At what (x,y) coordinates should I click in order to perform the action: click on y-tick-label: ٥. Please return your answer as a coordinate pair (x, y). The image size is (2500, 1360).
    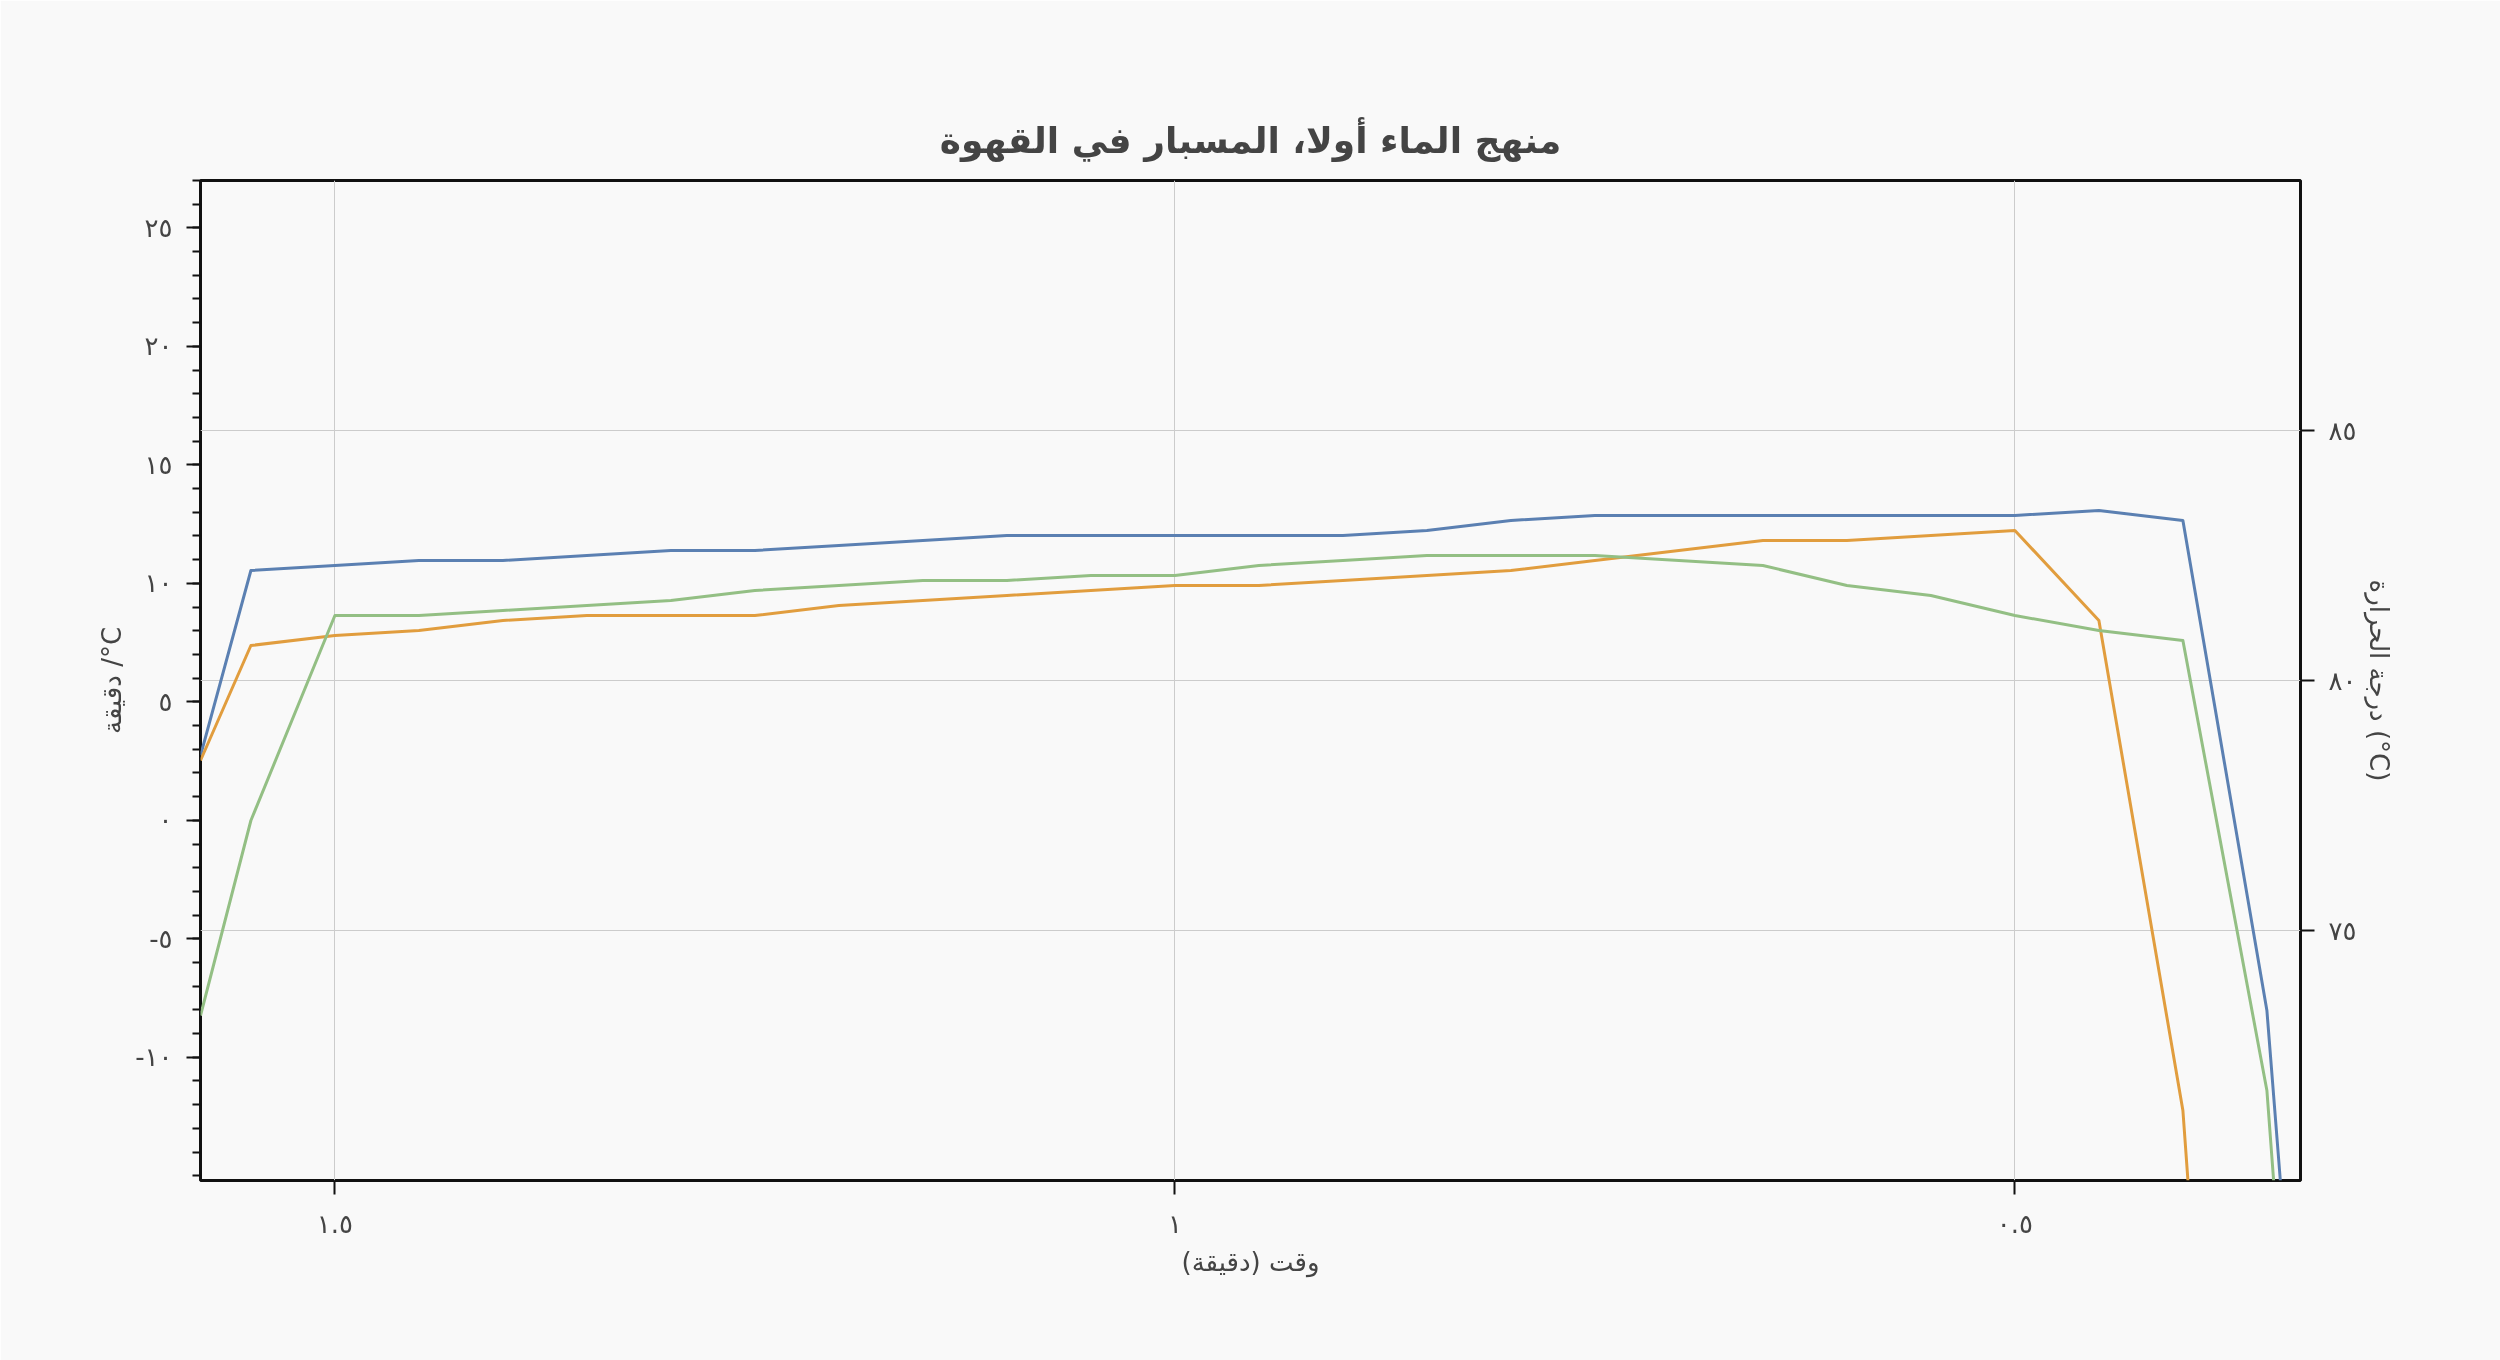
    Looking at the image, I should click on (165, 701).